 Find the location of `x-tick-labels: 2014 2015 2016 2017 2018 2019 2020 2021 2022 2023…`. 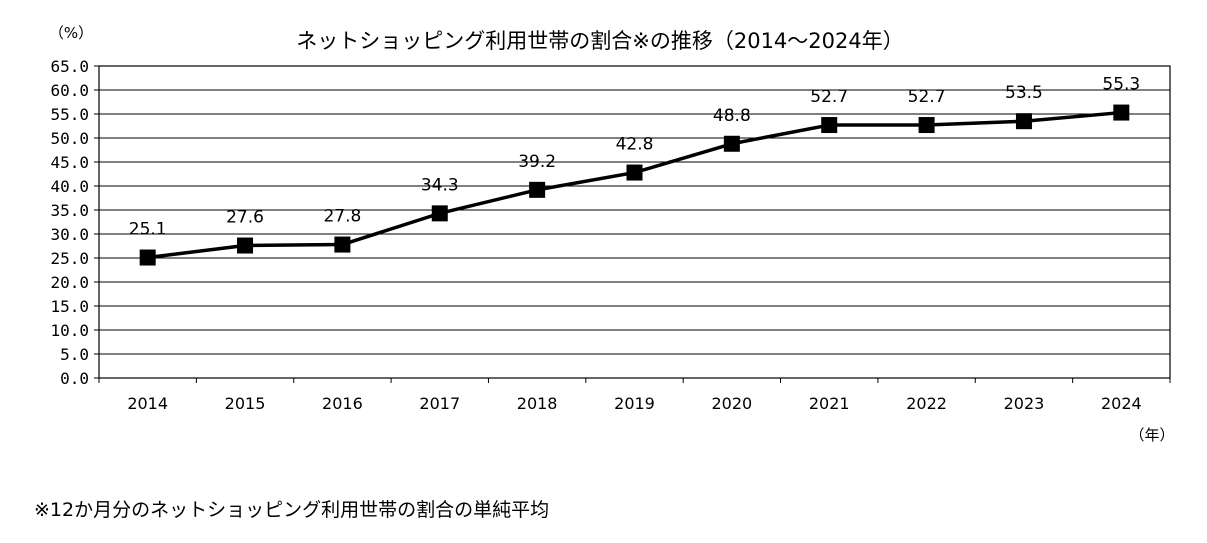

x-tick-labels: 2014 2015 2016 2017 2018 2019 2020 2021 2022 2023… is located at coordinates (634, 403).